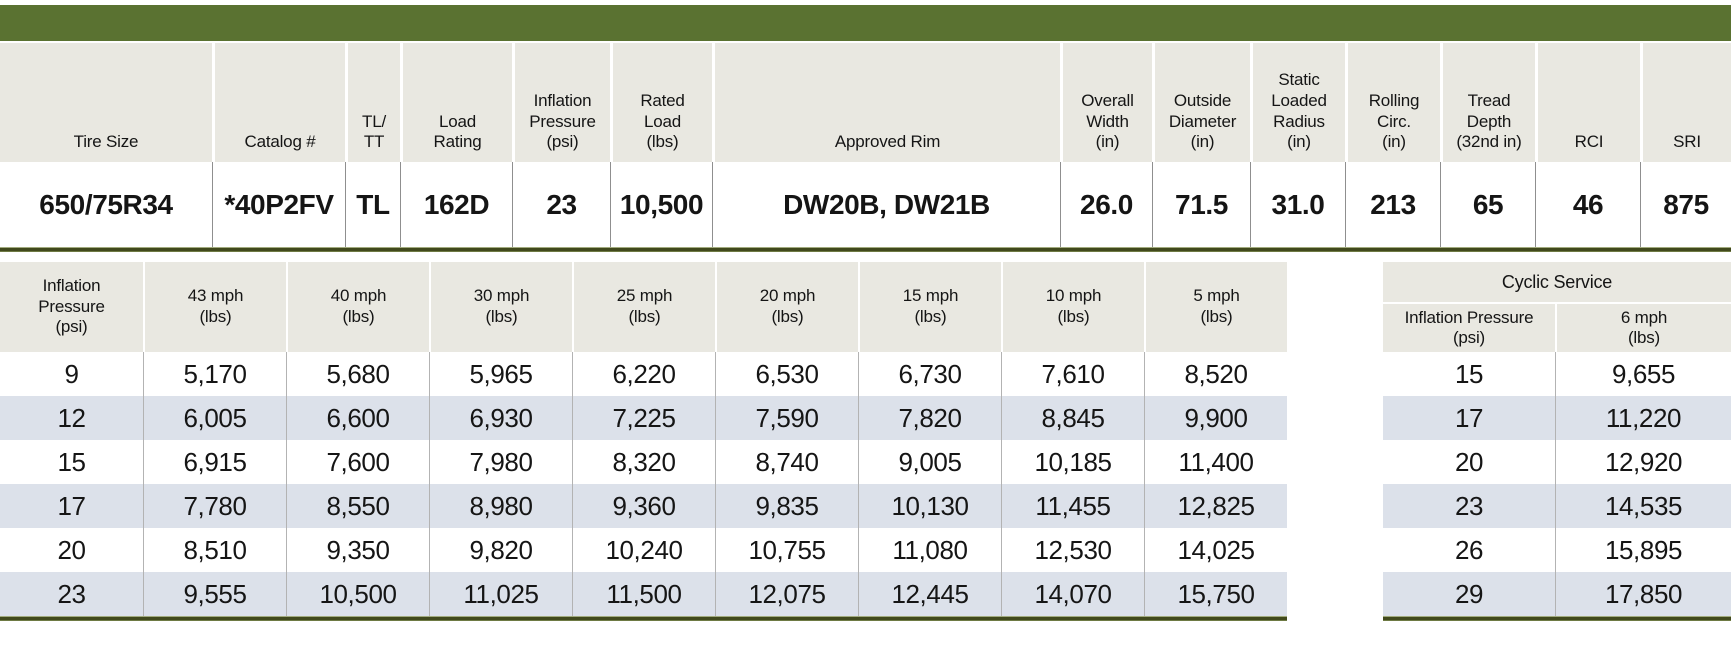 The width and height of the screenshot is (1731, 655). Describe the element at coordinates (661, 204) in the screenshot. I see `spec-value-cell-5: 10,500` at that location.